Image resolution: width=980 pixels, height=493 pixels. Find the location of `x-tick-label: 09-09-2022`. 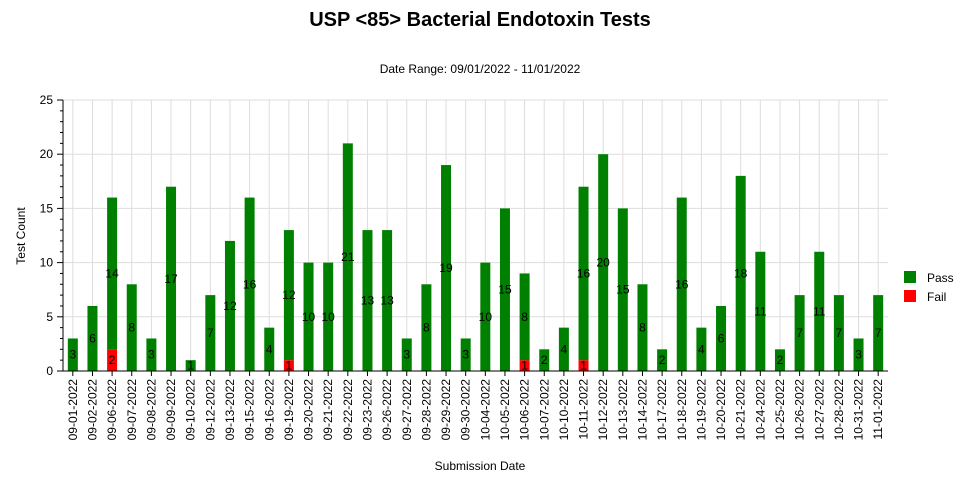

x-tick-label: 09-09-2022 is located at coordinates (171, 410).